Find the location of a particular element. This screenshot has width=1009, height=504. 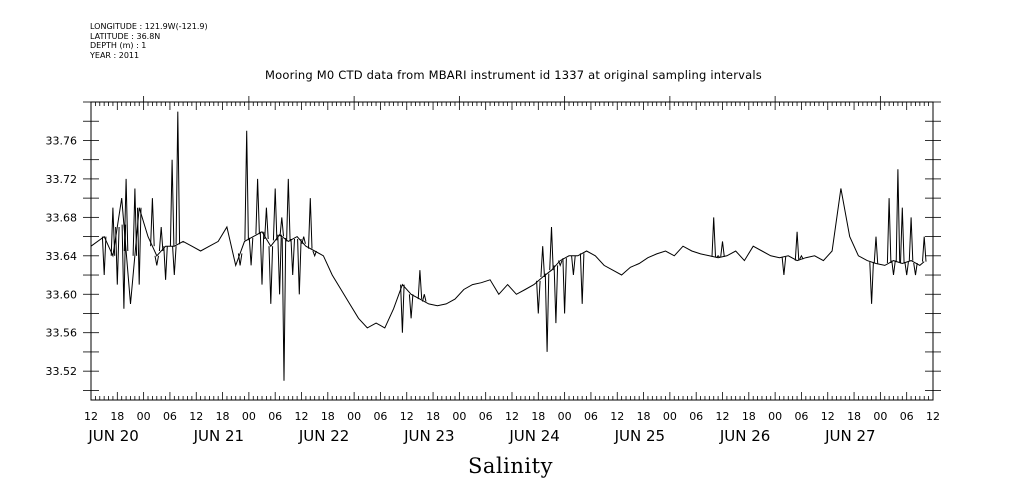

y-tick-label: 33.60 is located at coordinates (62, 294).